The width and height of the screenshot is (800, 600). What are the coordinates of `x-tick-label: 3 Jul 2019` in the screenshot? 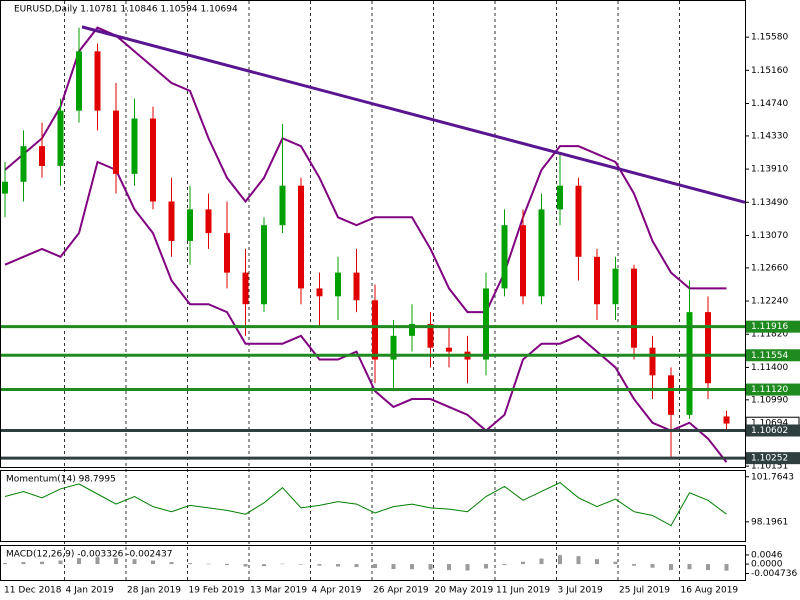 It's located at (580, 591).